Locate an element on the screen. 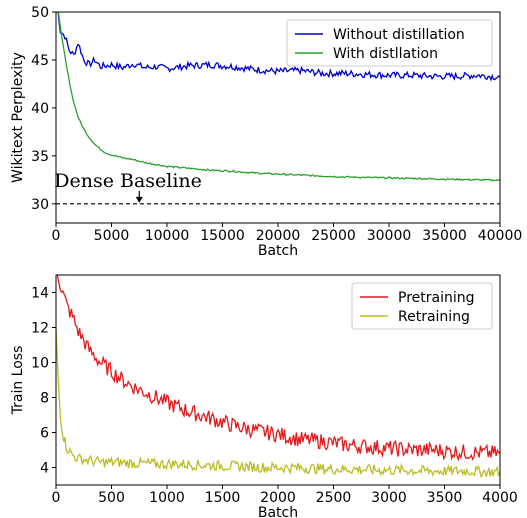 The height and width of the screenshot is (518, 527). x-tick-label: 10000 is located at coordinates (167, 236).